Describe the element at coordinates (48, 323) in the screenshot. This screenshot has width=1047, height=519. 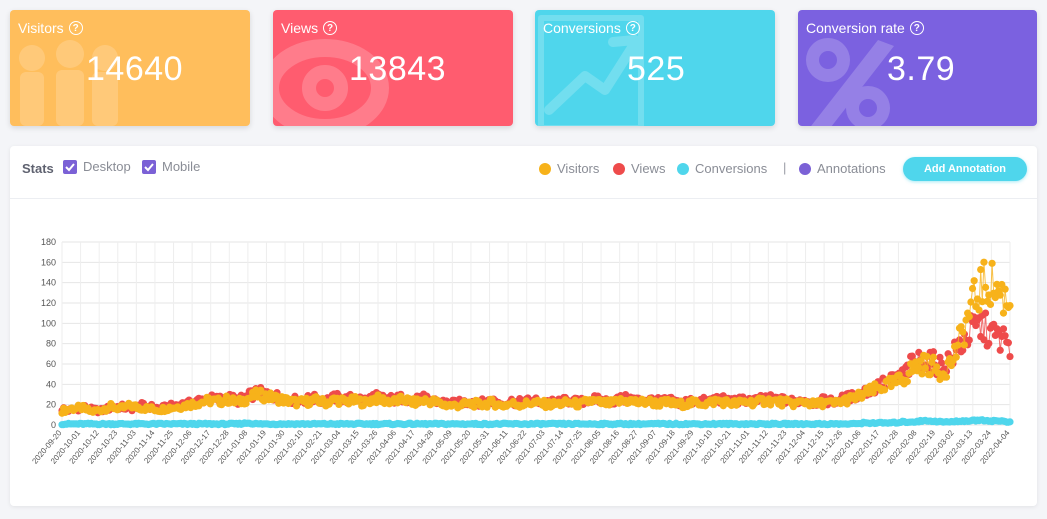
I see `y-tick-label: 100` at that location.